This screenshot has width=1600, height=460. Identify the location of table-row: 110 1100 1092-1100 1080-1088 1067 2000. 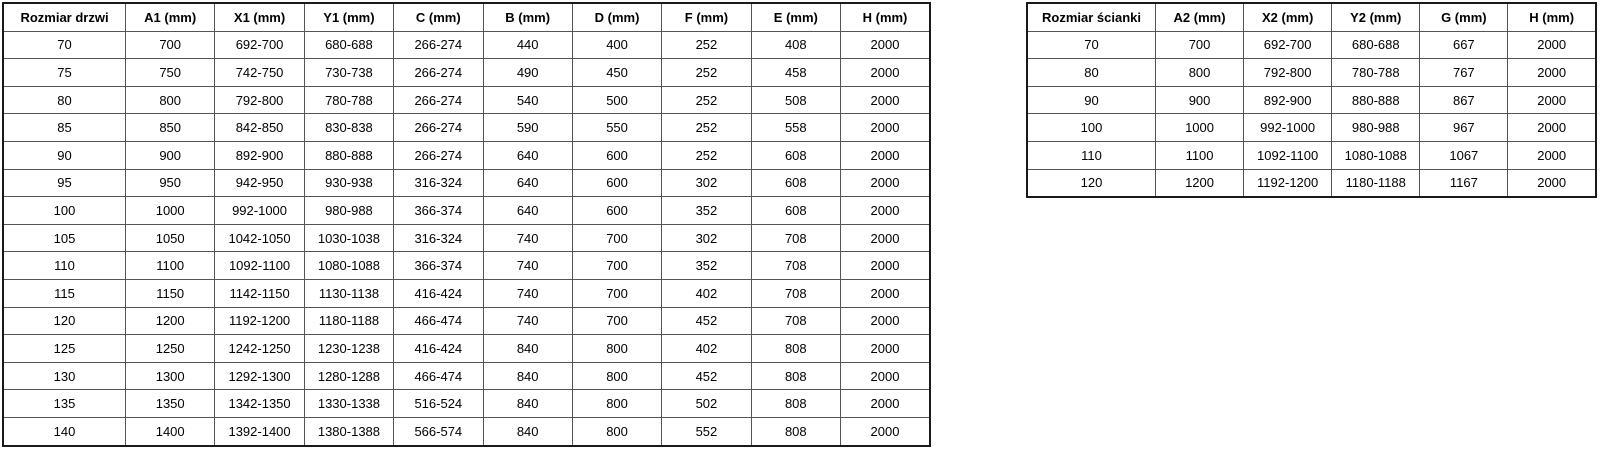
(1311, 155).